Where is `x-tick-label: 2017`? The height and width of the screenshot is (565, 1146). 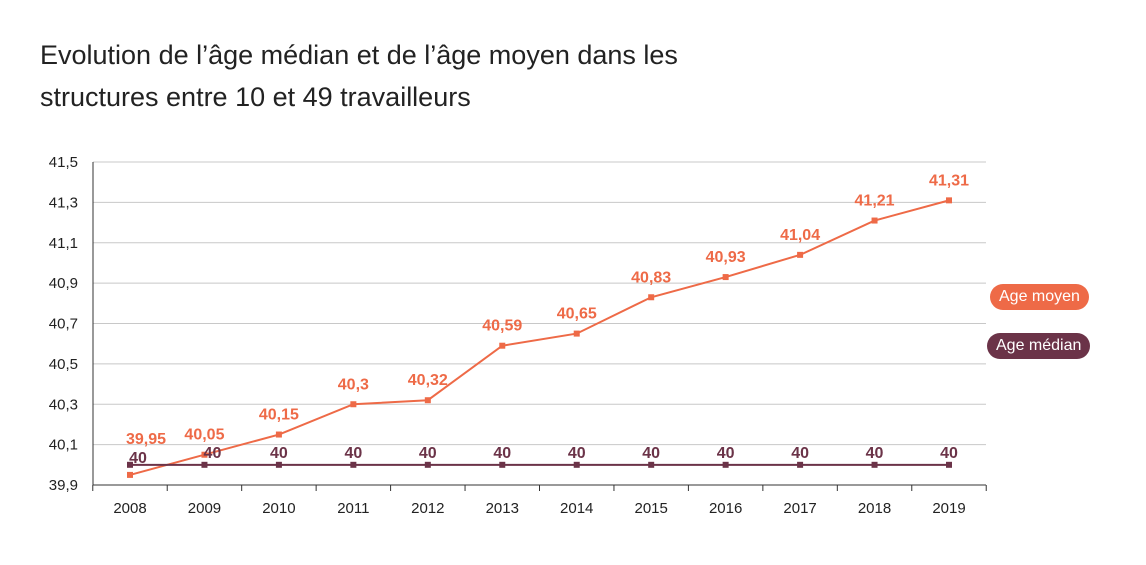 x-tick-label: 2017 is located at coordinates (799, 508).